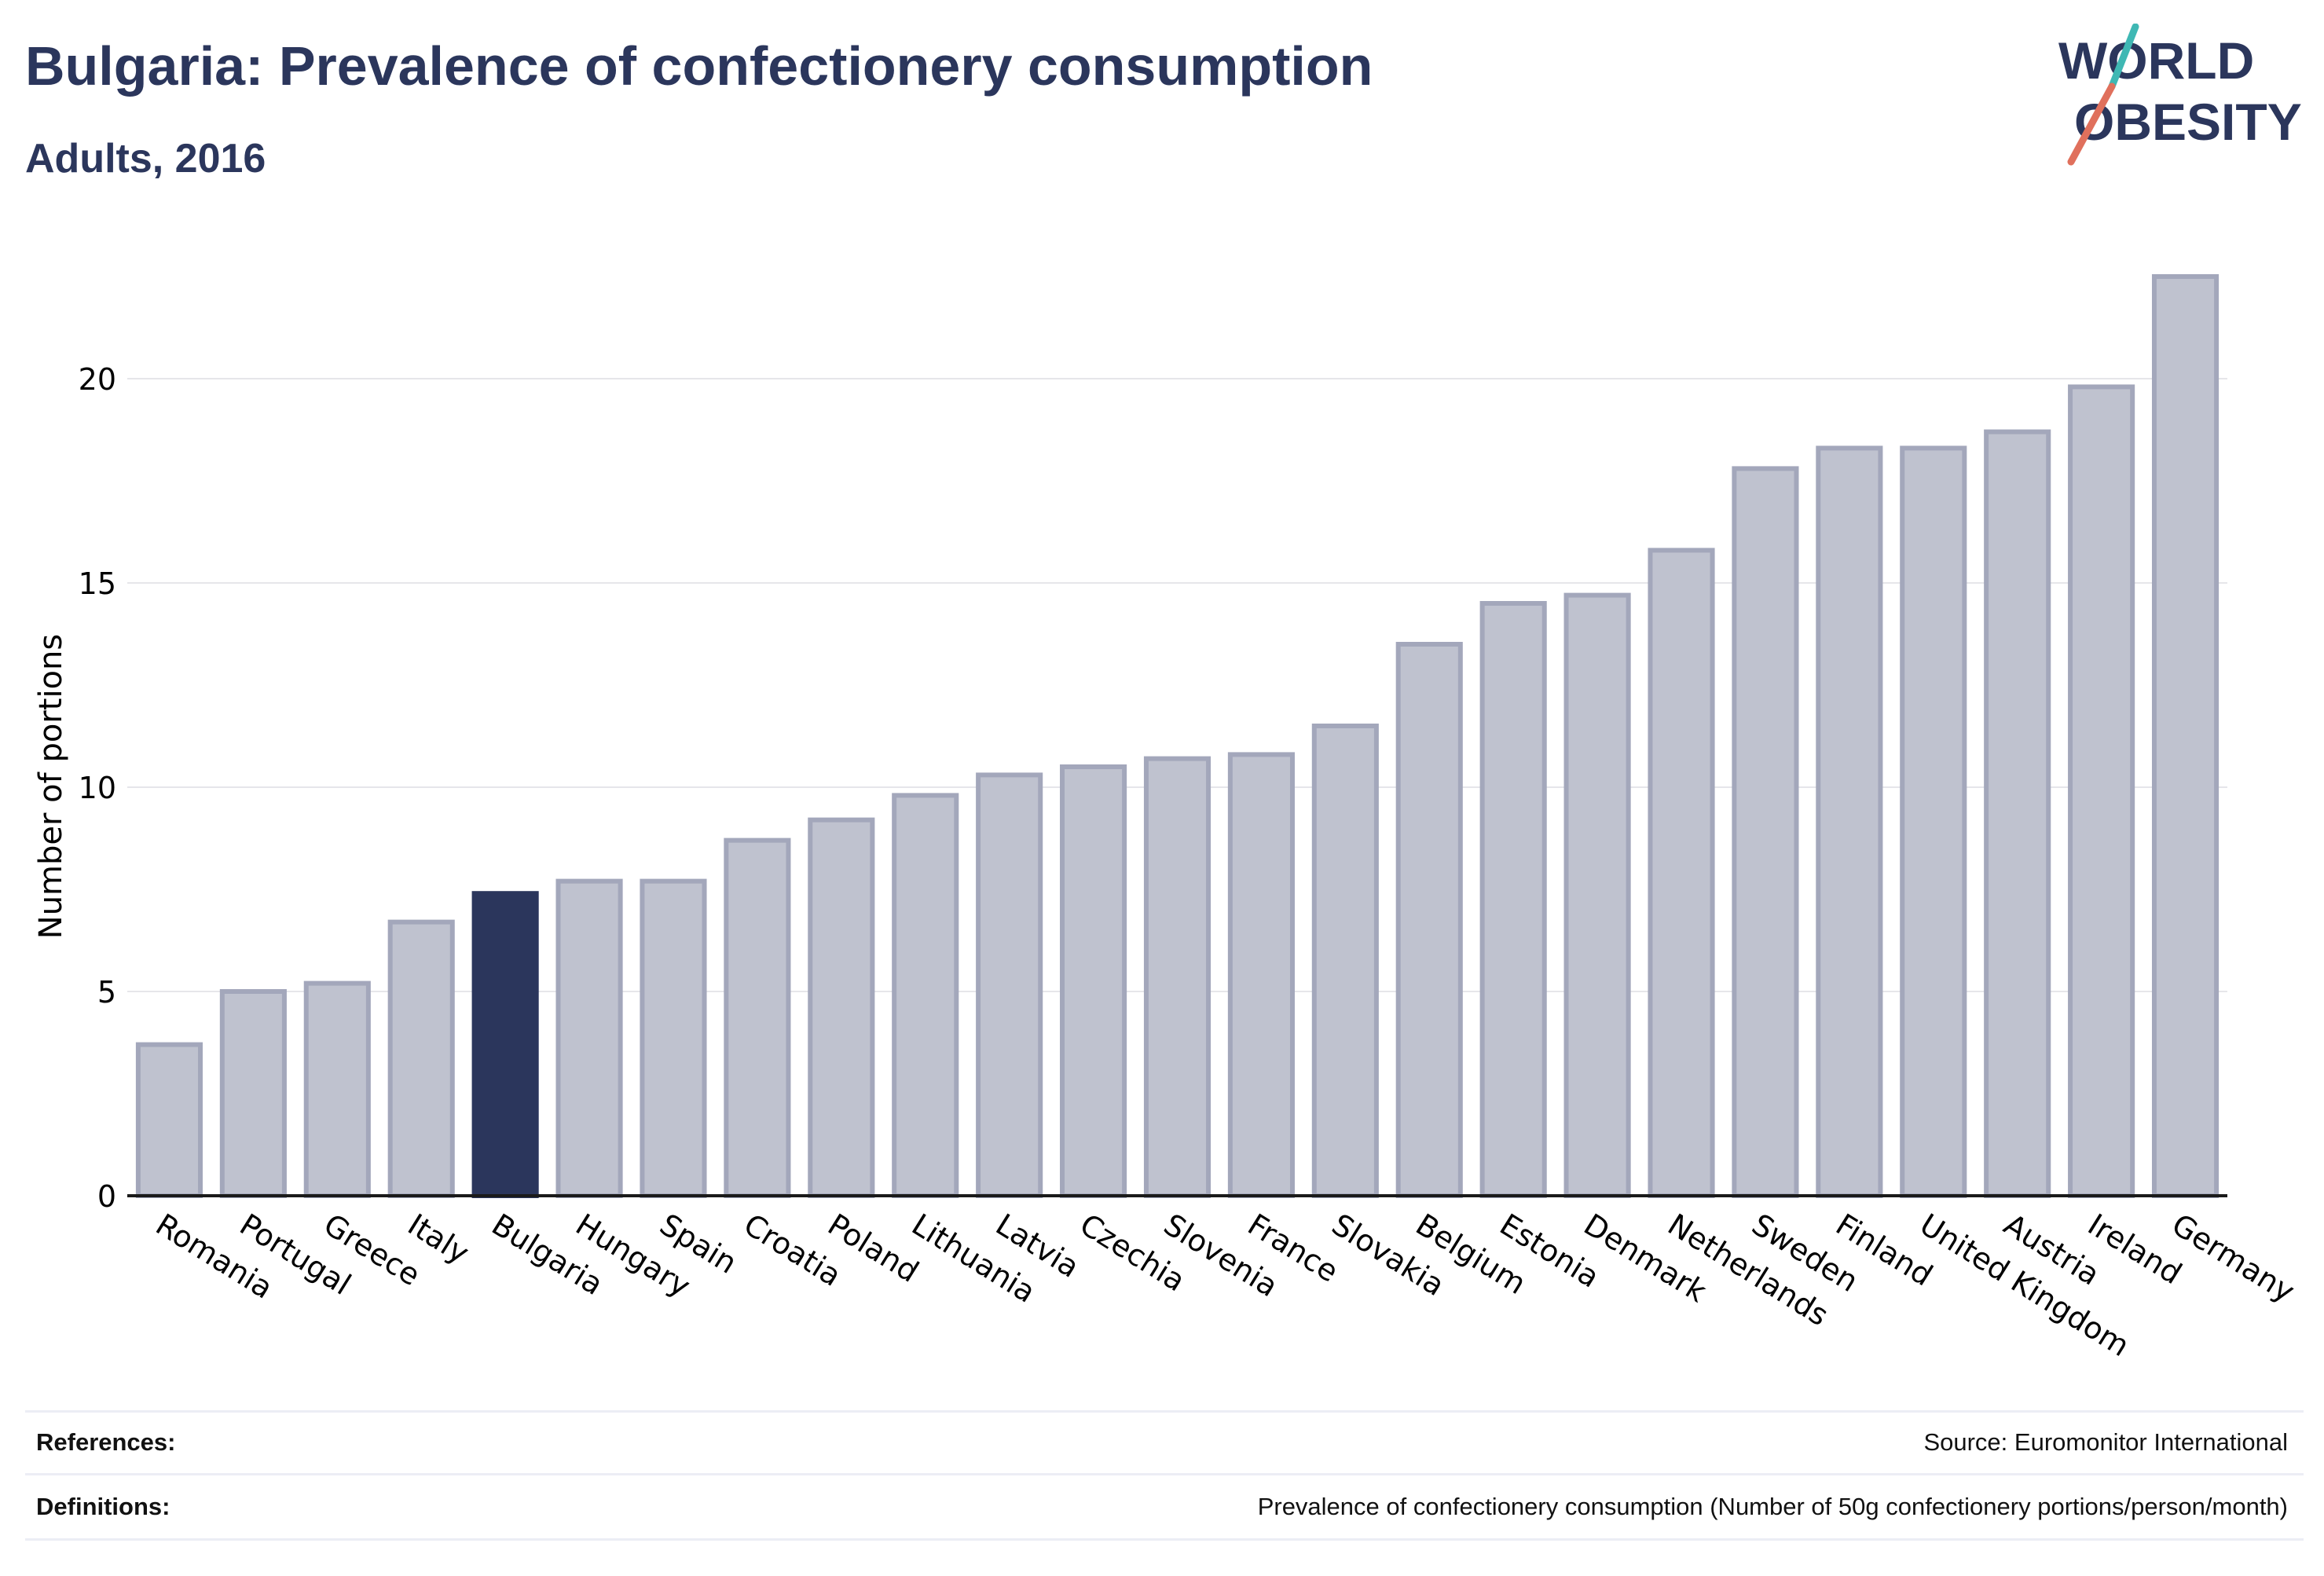  Describe the element at coordinates (337, 1089) in the screenshot. I see `bar-greece` at that location.